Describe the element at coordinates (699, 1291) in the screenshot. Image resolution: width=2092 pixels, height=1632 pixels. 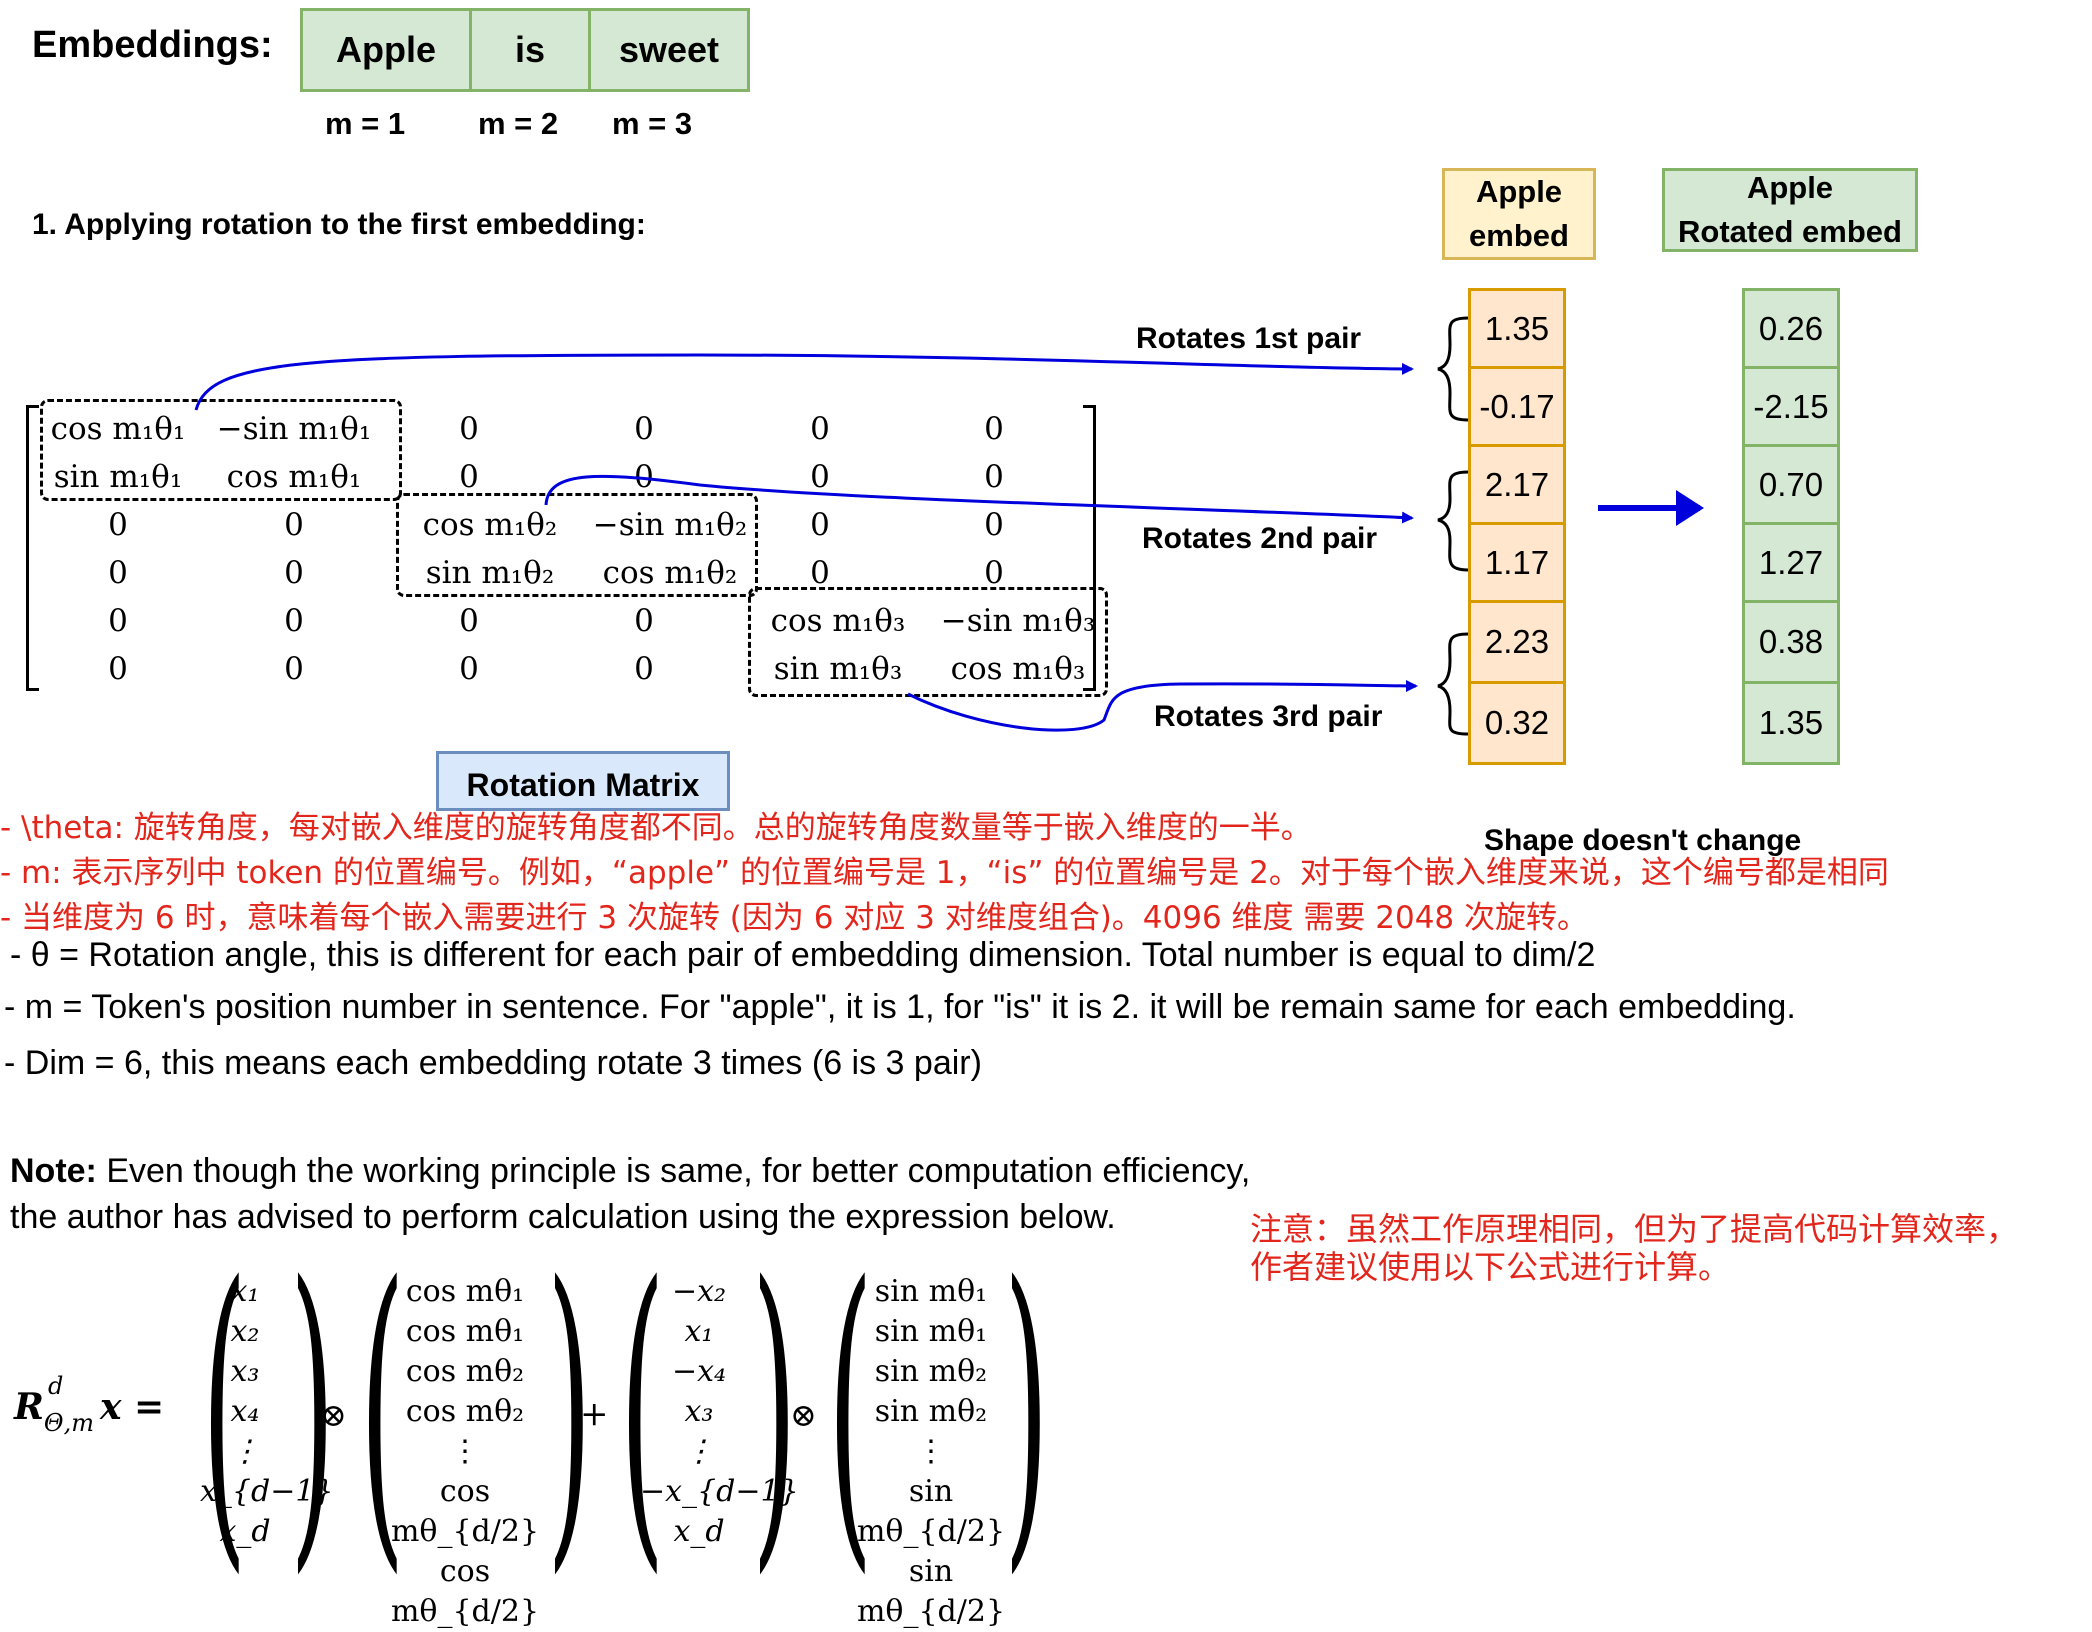
I see `vec-entry: −x₂` at that location.